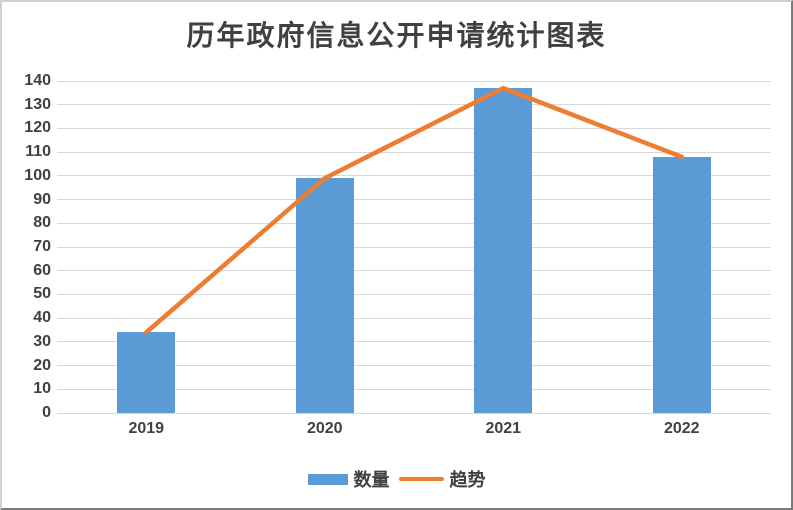 Image resolution: width=793 pixels, height=510 pixels. I want to click on y-tick-label: 70, so click(42, 246).